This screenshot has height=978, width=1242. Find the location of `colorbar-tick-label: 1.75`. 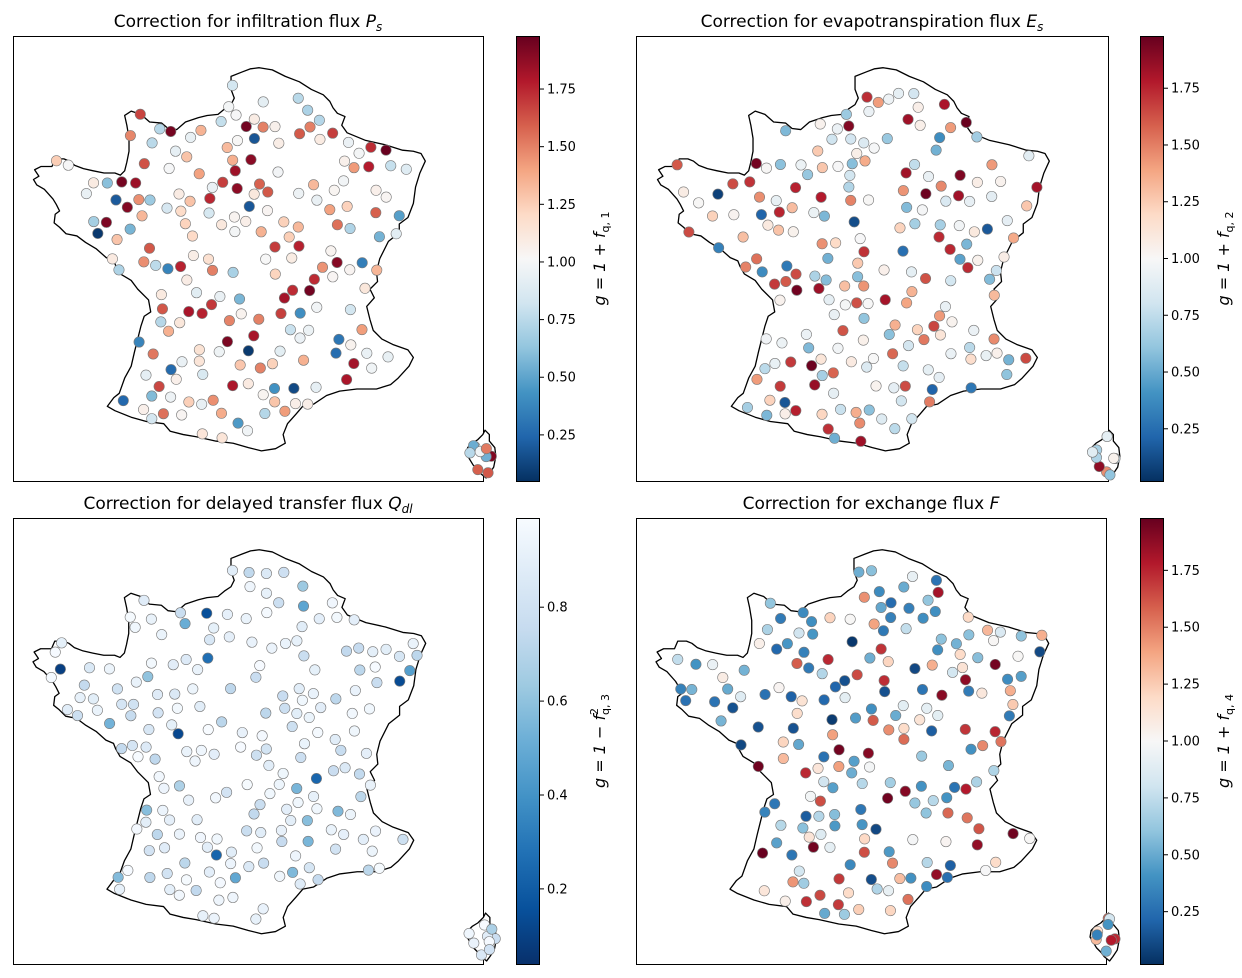

colorbar-tick-label: 1.75 is located at coordinates (1185, 89).